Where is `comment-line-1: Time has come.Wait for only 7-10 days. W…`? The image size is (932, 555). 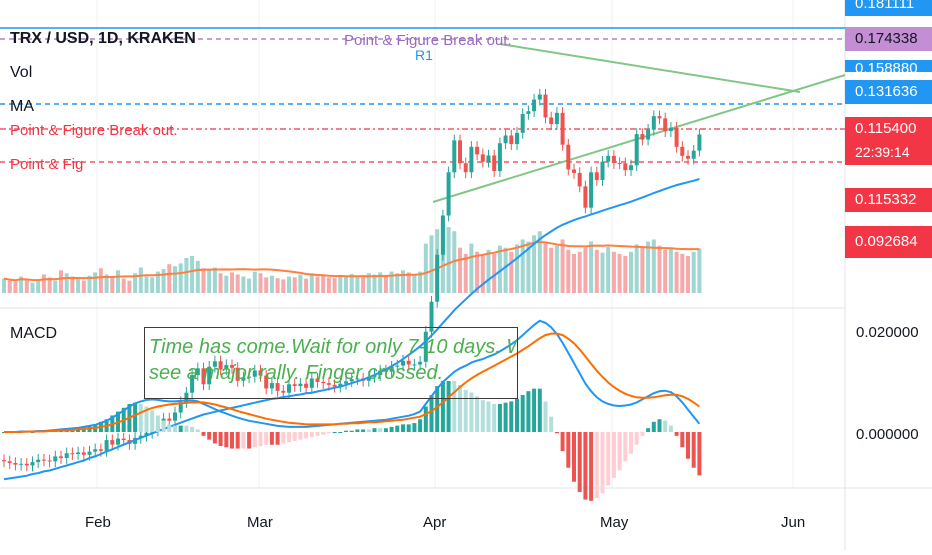 comment-line-1: Time has come.Wait for only 7-10 days. W… is located at coordinates (333, 347).